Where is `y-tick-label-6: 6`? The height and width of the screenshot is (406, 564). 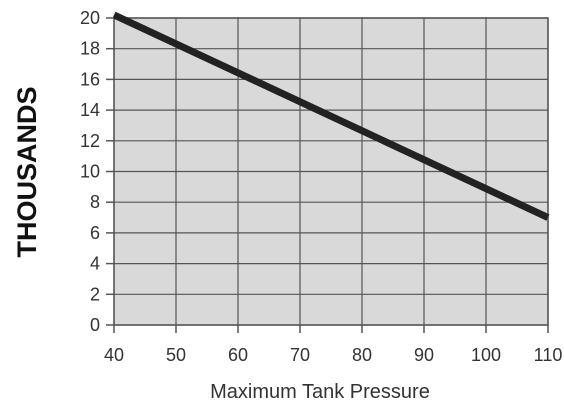
y-tick-label-6: 6 is located at coordinates (95, 233).